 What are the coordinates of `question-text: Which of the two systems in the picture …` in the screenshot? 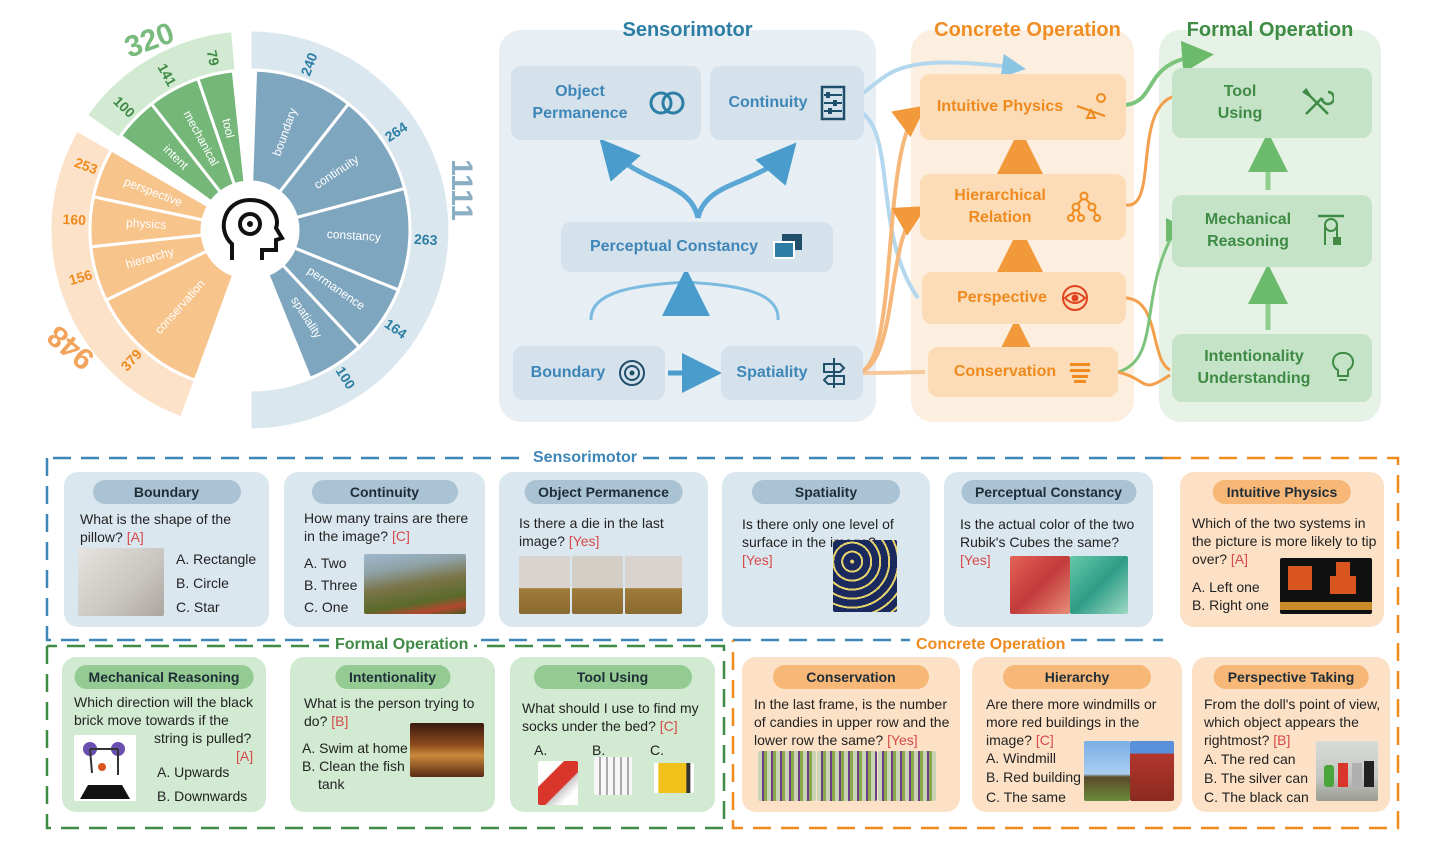 It's located at (1284, 541).